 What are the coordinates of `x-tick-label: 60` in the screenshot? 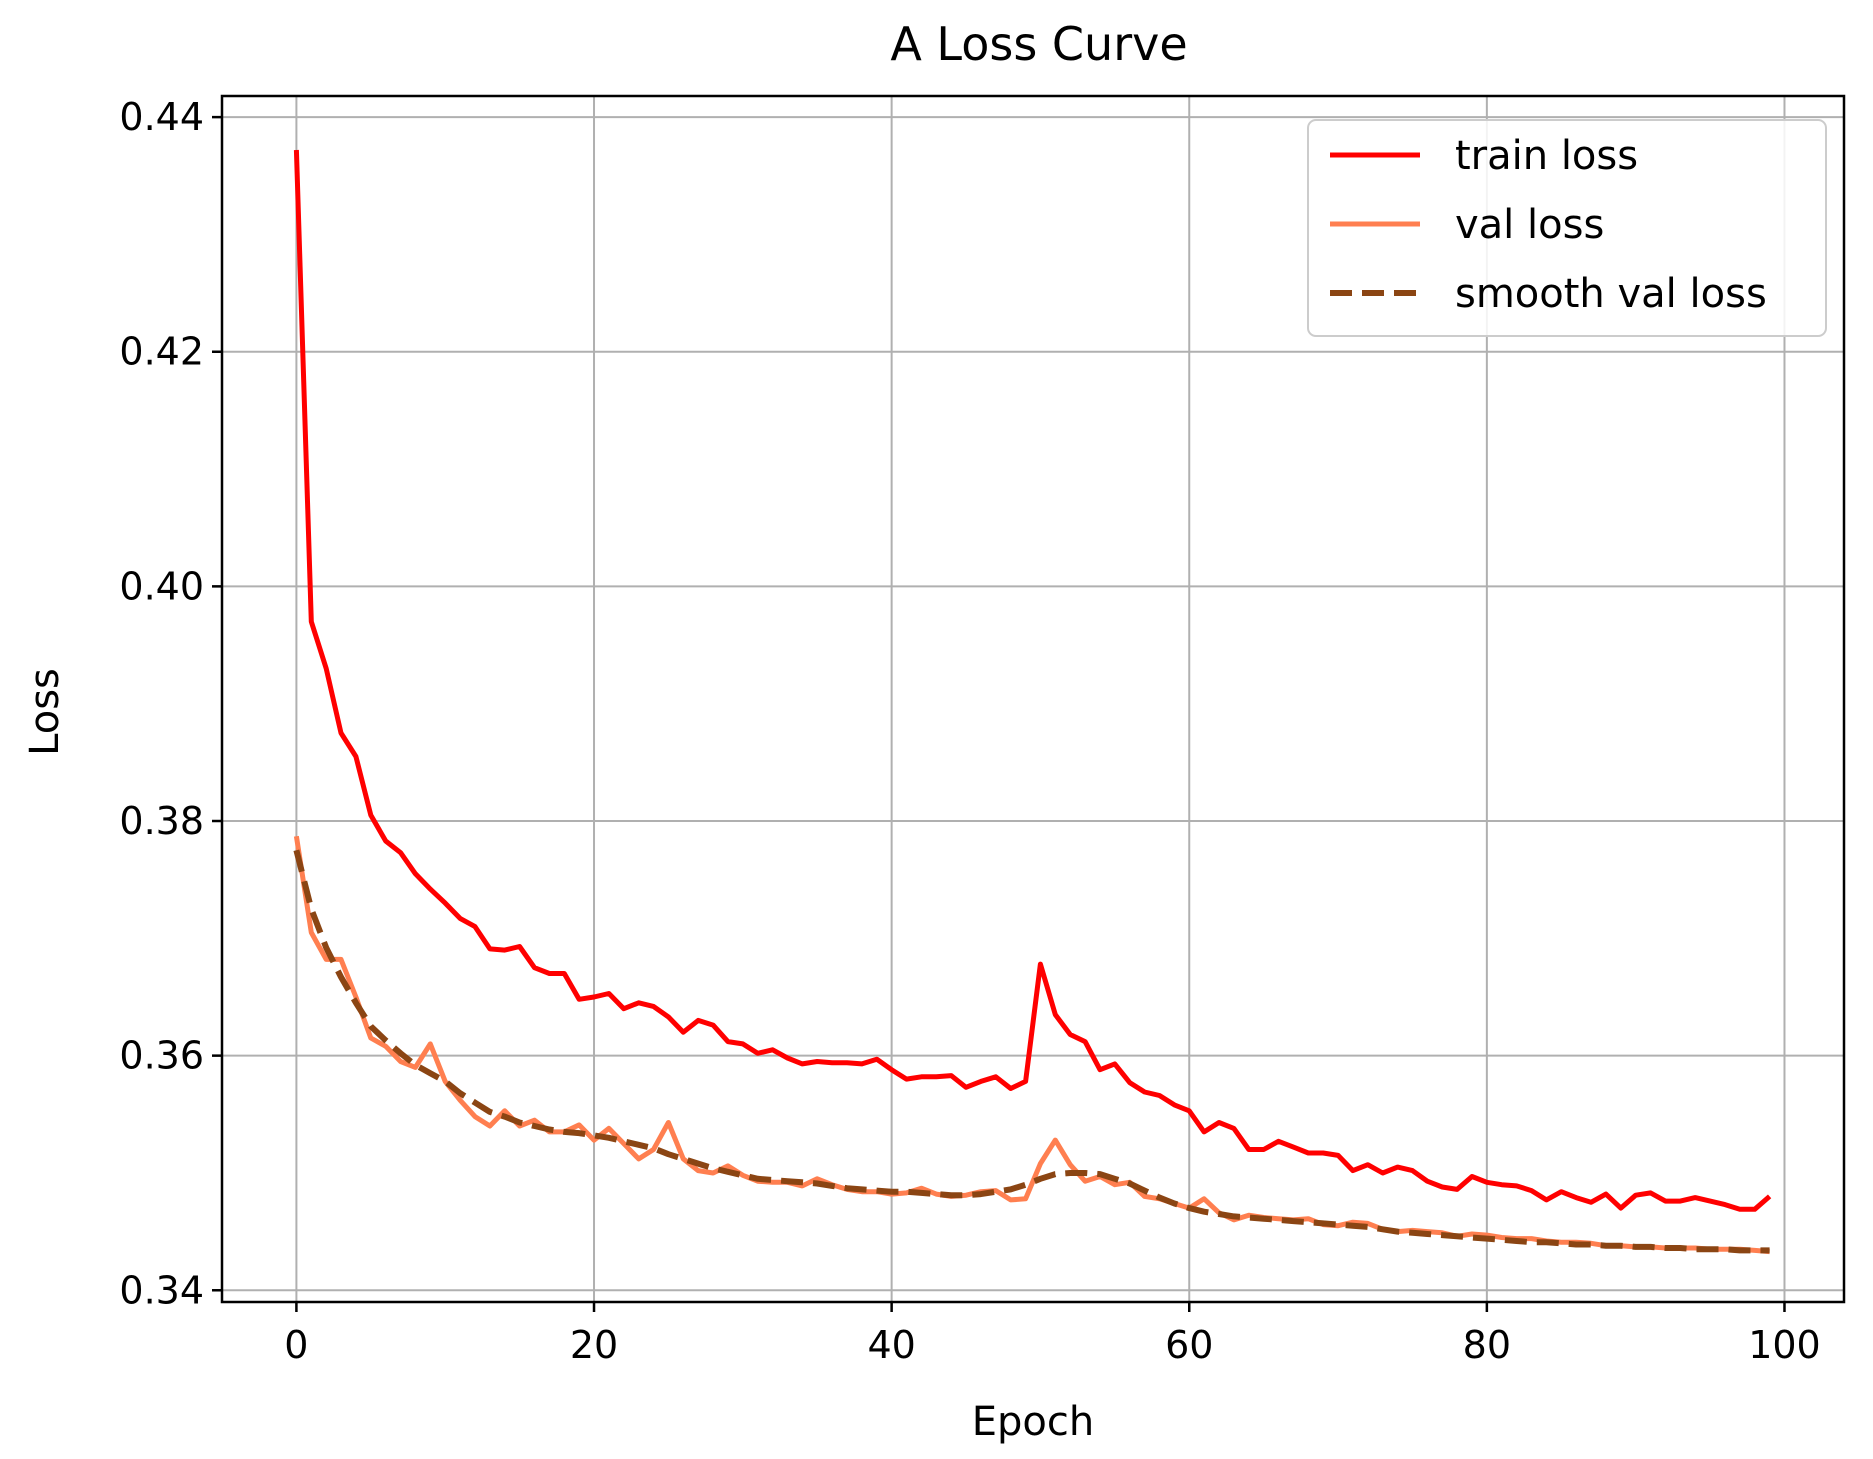 It's located at (1189, 1345).